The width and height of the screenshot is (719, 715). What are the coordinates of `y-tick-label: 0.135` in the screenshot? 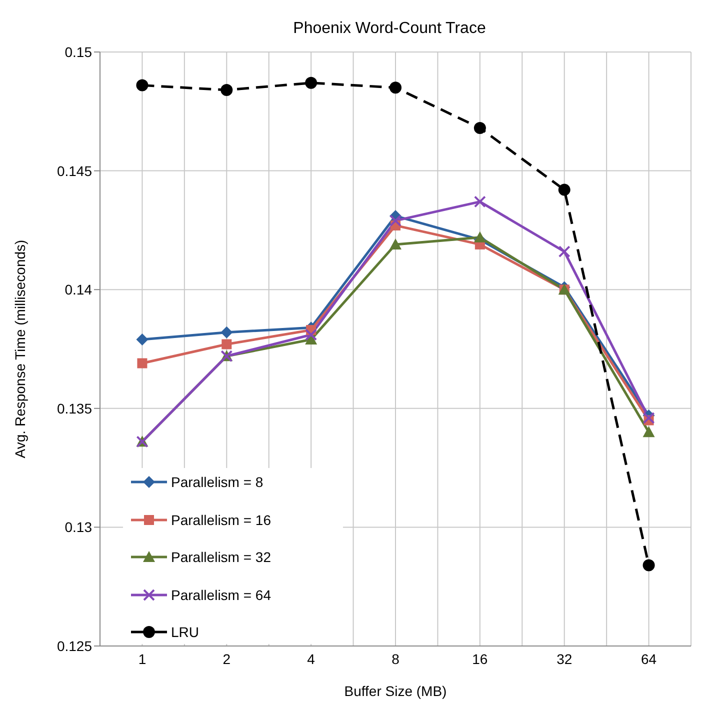 It's located at (74, 408).